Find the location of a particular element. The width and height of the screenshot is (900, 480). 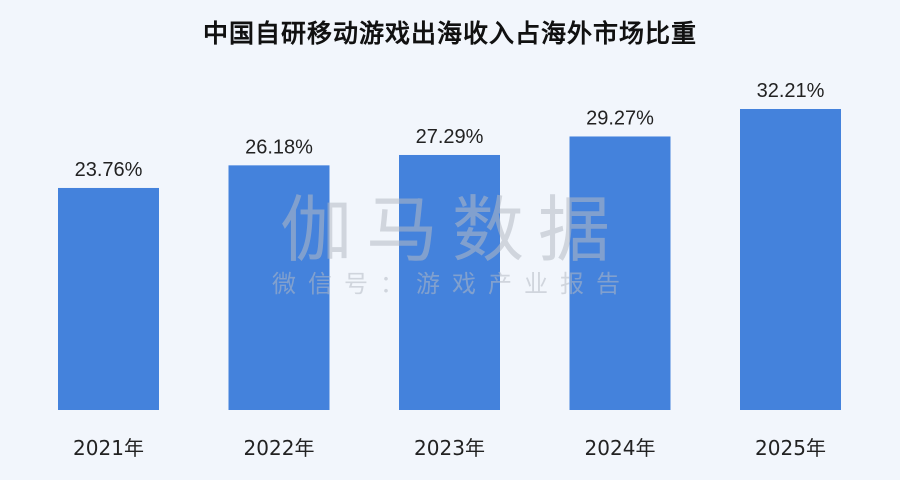

x-tick-label: 2024年 is located at coordinates (620, 448).